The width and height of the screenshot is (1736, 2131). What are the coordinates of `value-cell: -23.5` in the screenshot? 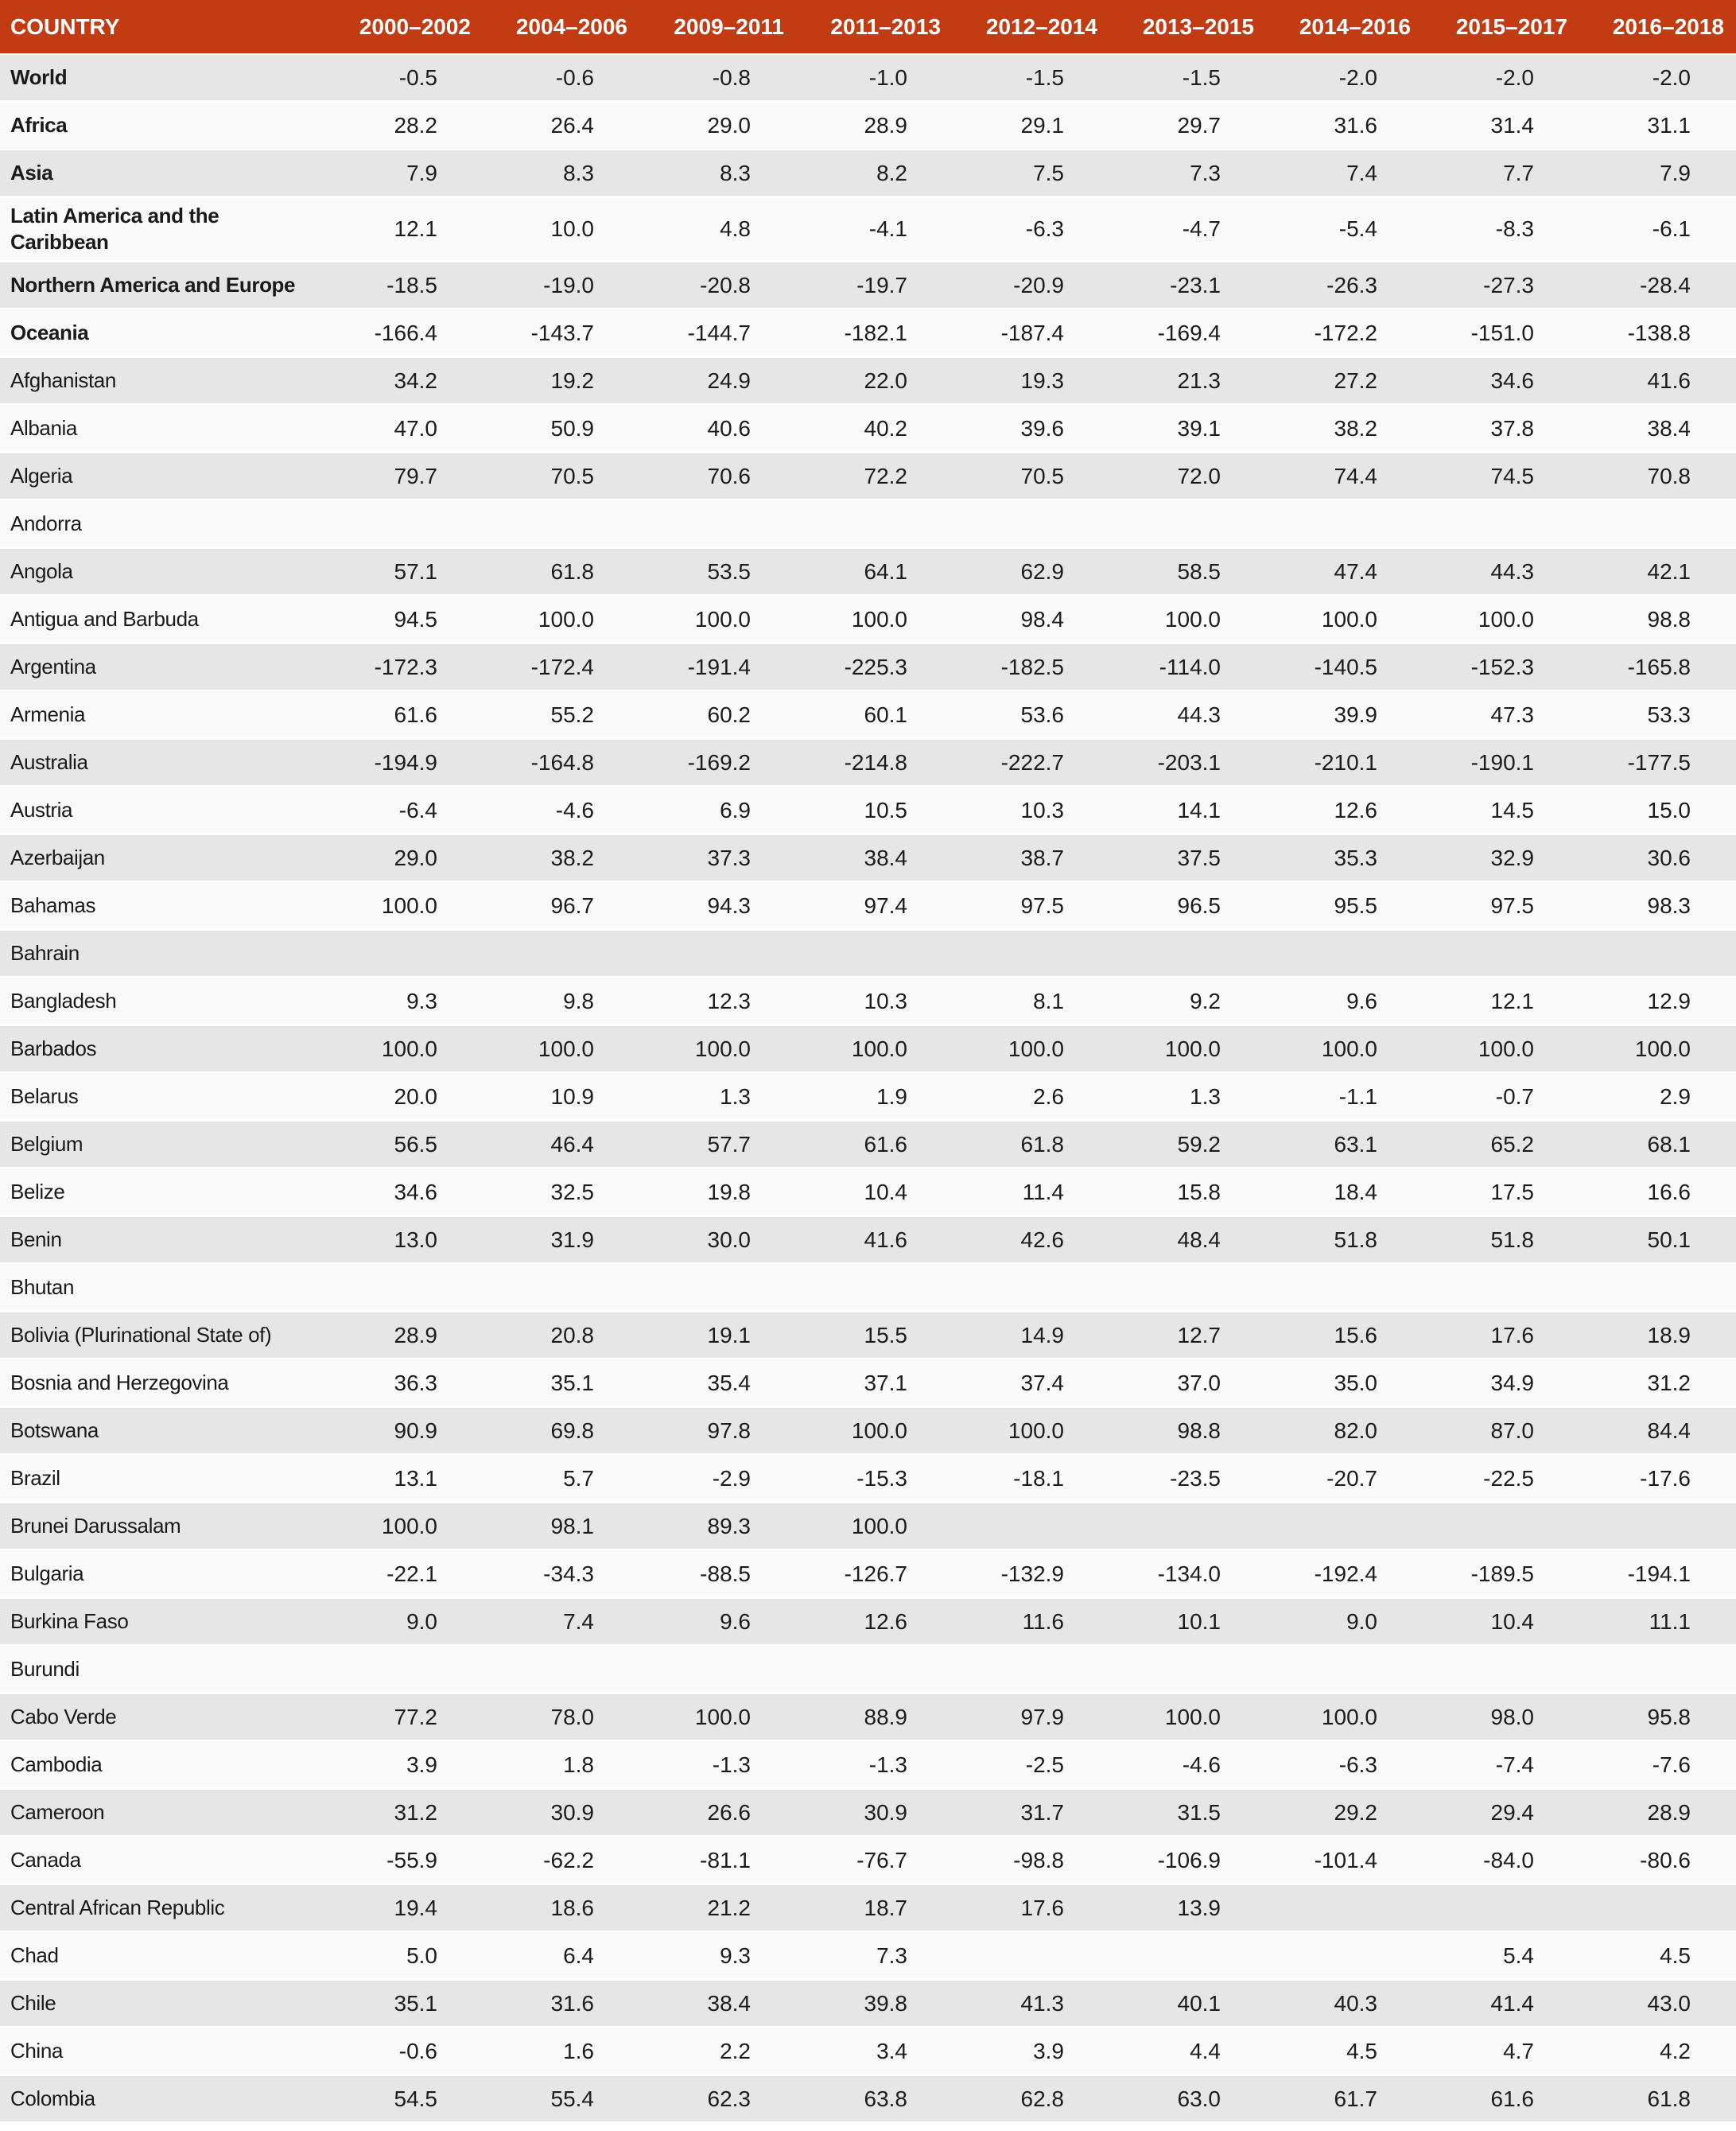 It's located at (1195, 1478).